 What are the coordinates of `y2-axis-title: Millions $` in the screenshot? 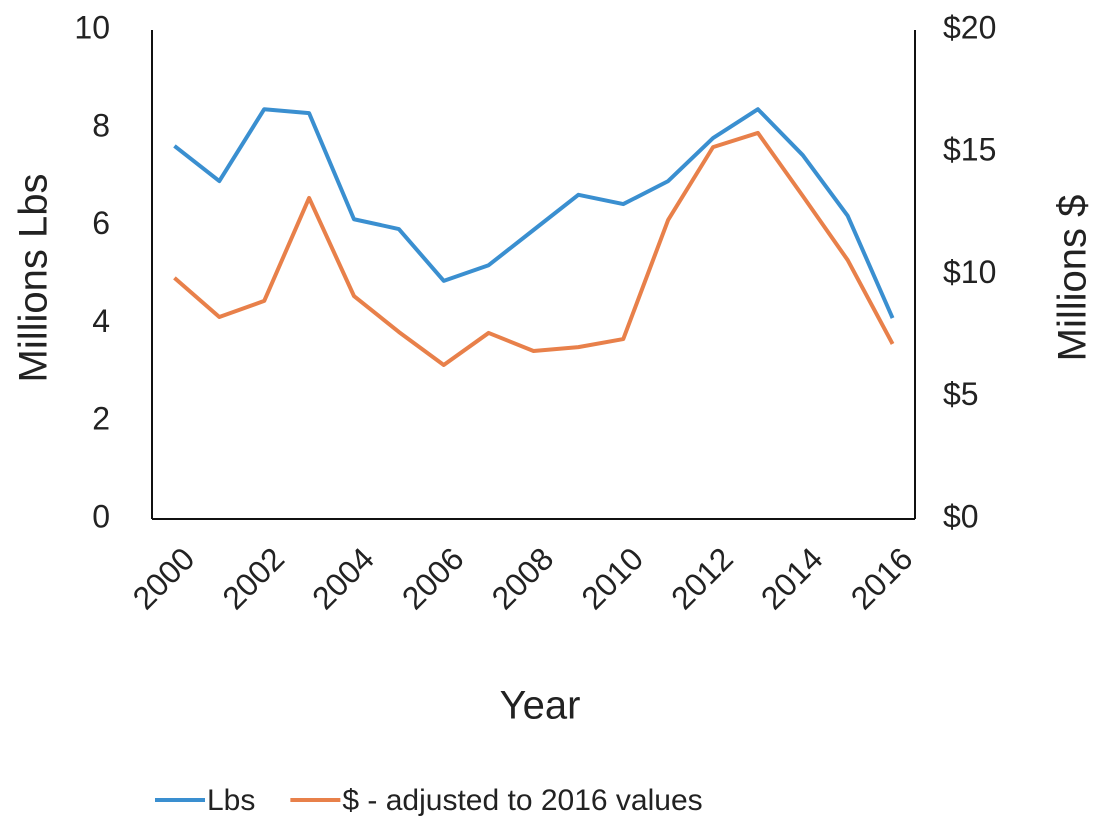 It's located at (1073, 278).